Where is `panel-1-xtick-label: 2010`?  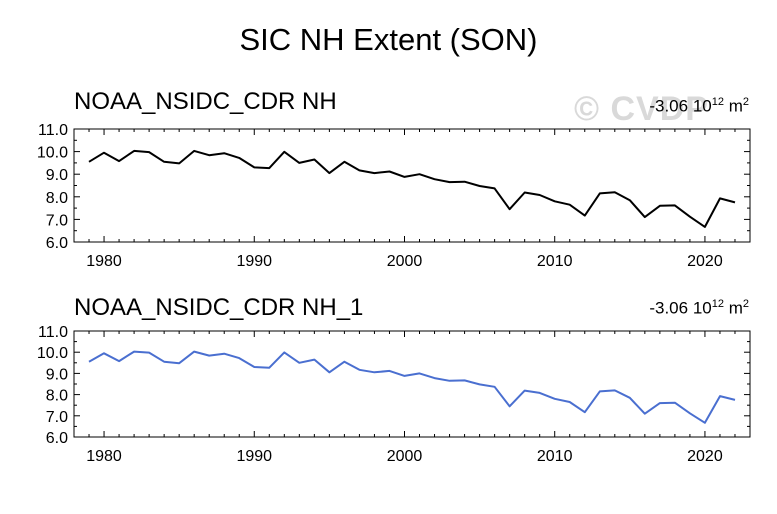
panel-1-xtick-label: 2010 is located at coordinates (555, 261).